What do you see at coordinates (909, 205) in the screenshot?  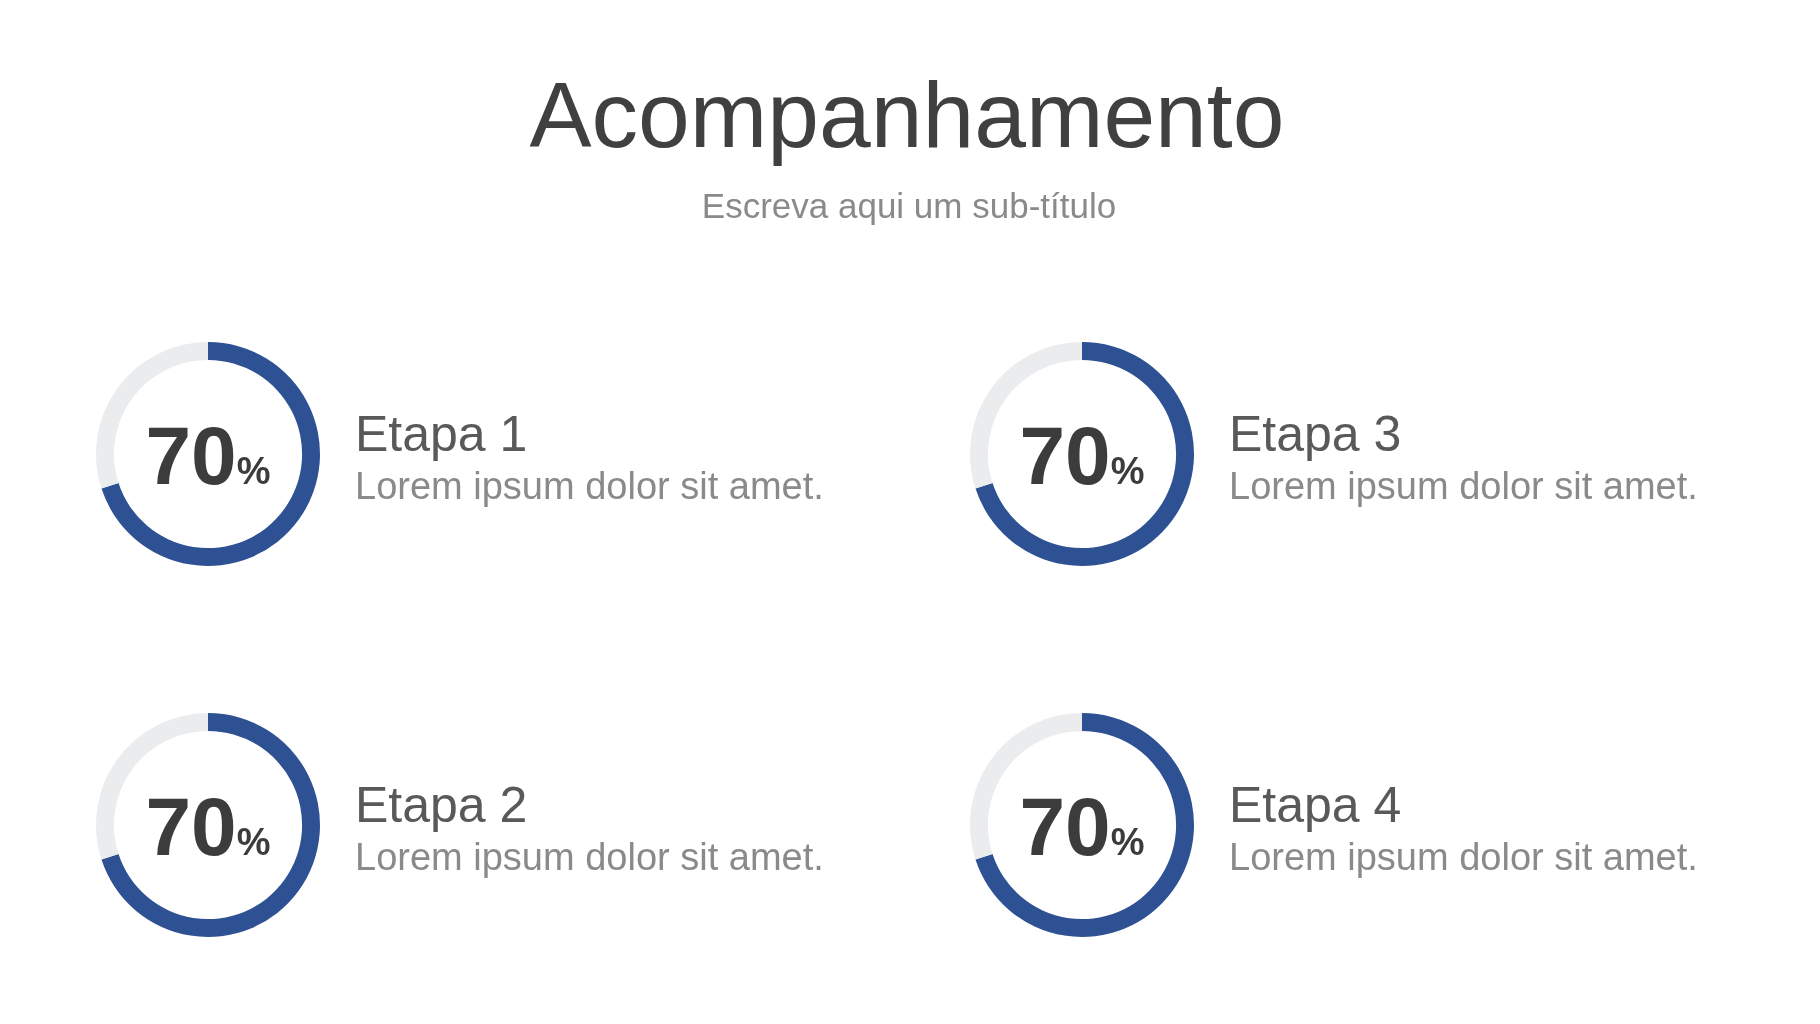 I see `text: Escreva aqui um sub-título` at bounding box center [909, 205].